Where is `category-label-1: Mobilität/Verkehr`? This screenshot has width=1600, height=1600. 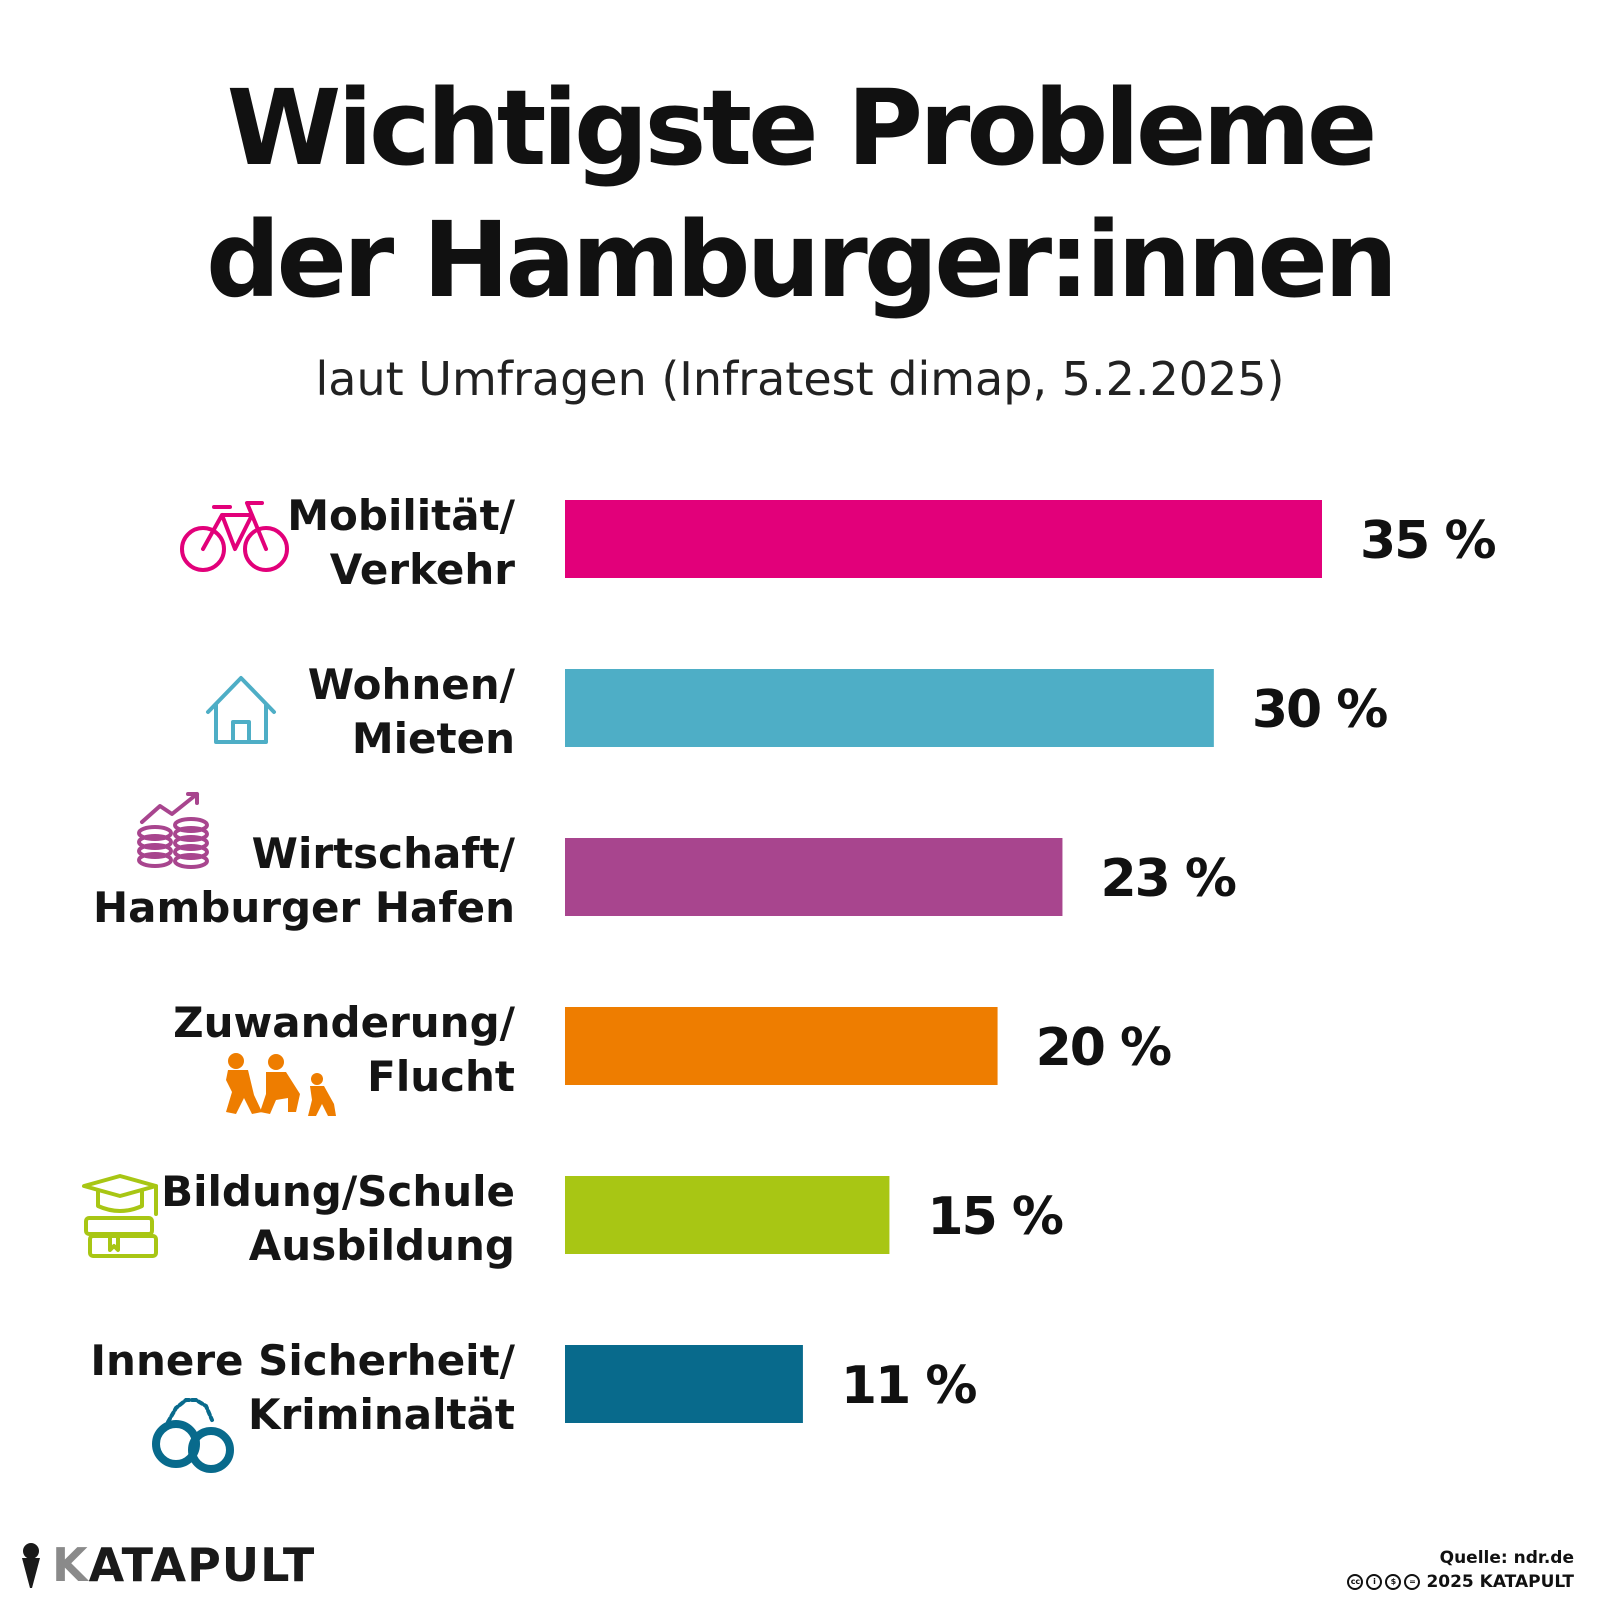 category-label-1: Mobilität/Verkehr is located at coordinates (401, 542).